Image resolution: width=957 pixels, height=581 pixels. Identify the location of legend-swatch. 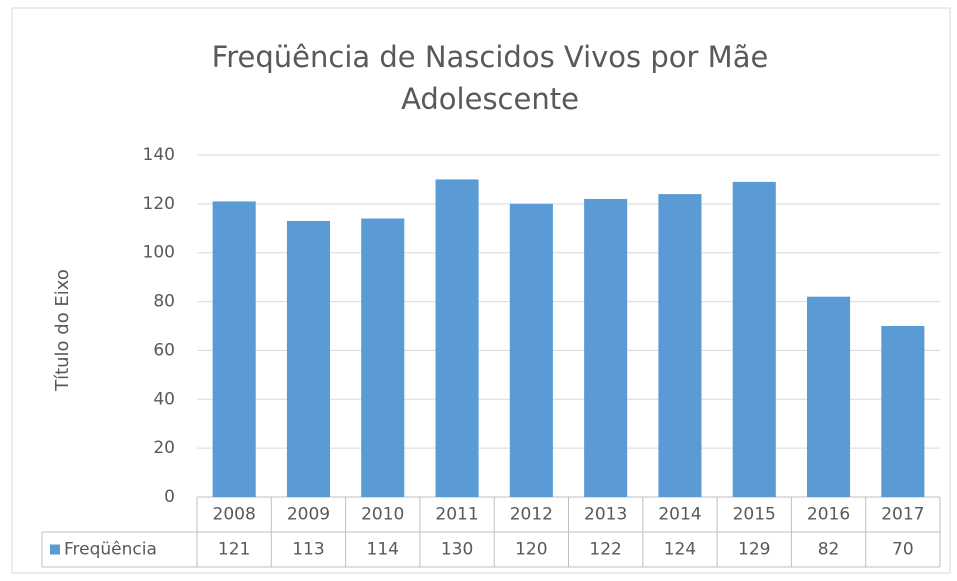
(55, 549).